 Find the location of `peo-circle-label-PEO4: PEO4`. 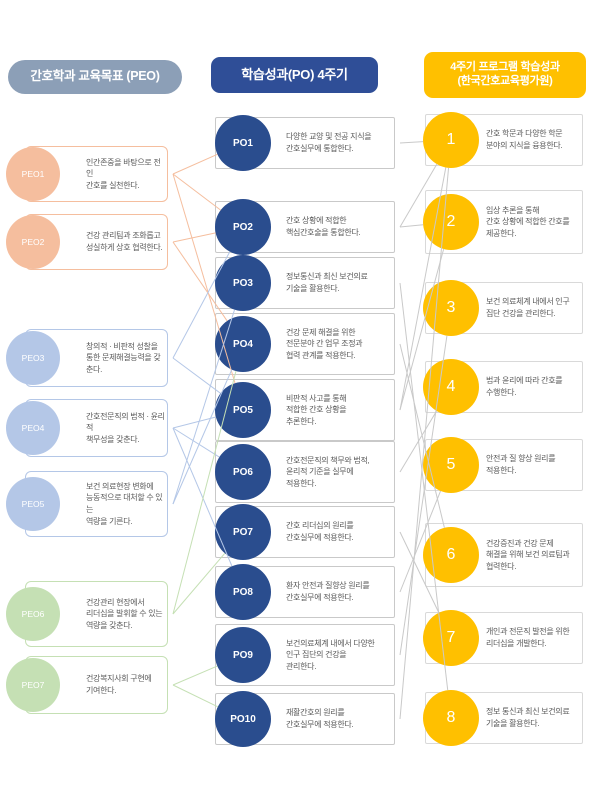

peo-circle-label-PEO4: PEO4 is located at coordinates (33, 428).